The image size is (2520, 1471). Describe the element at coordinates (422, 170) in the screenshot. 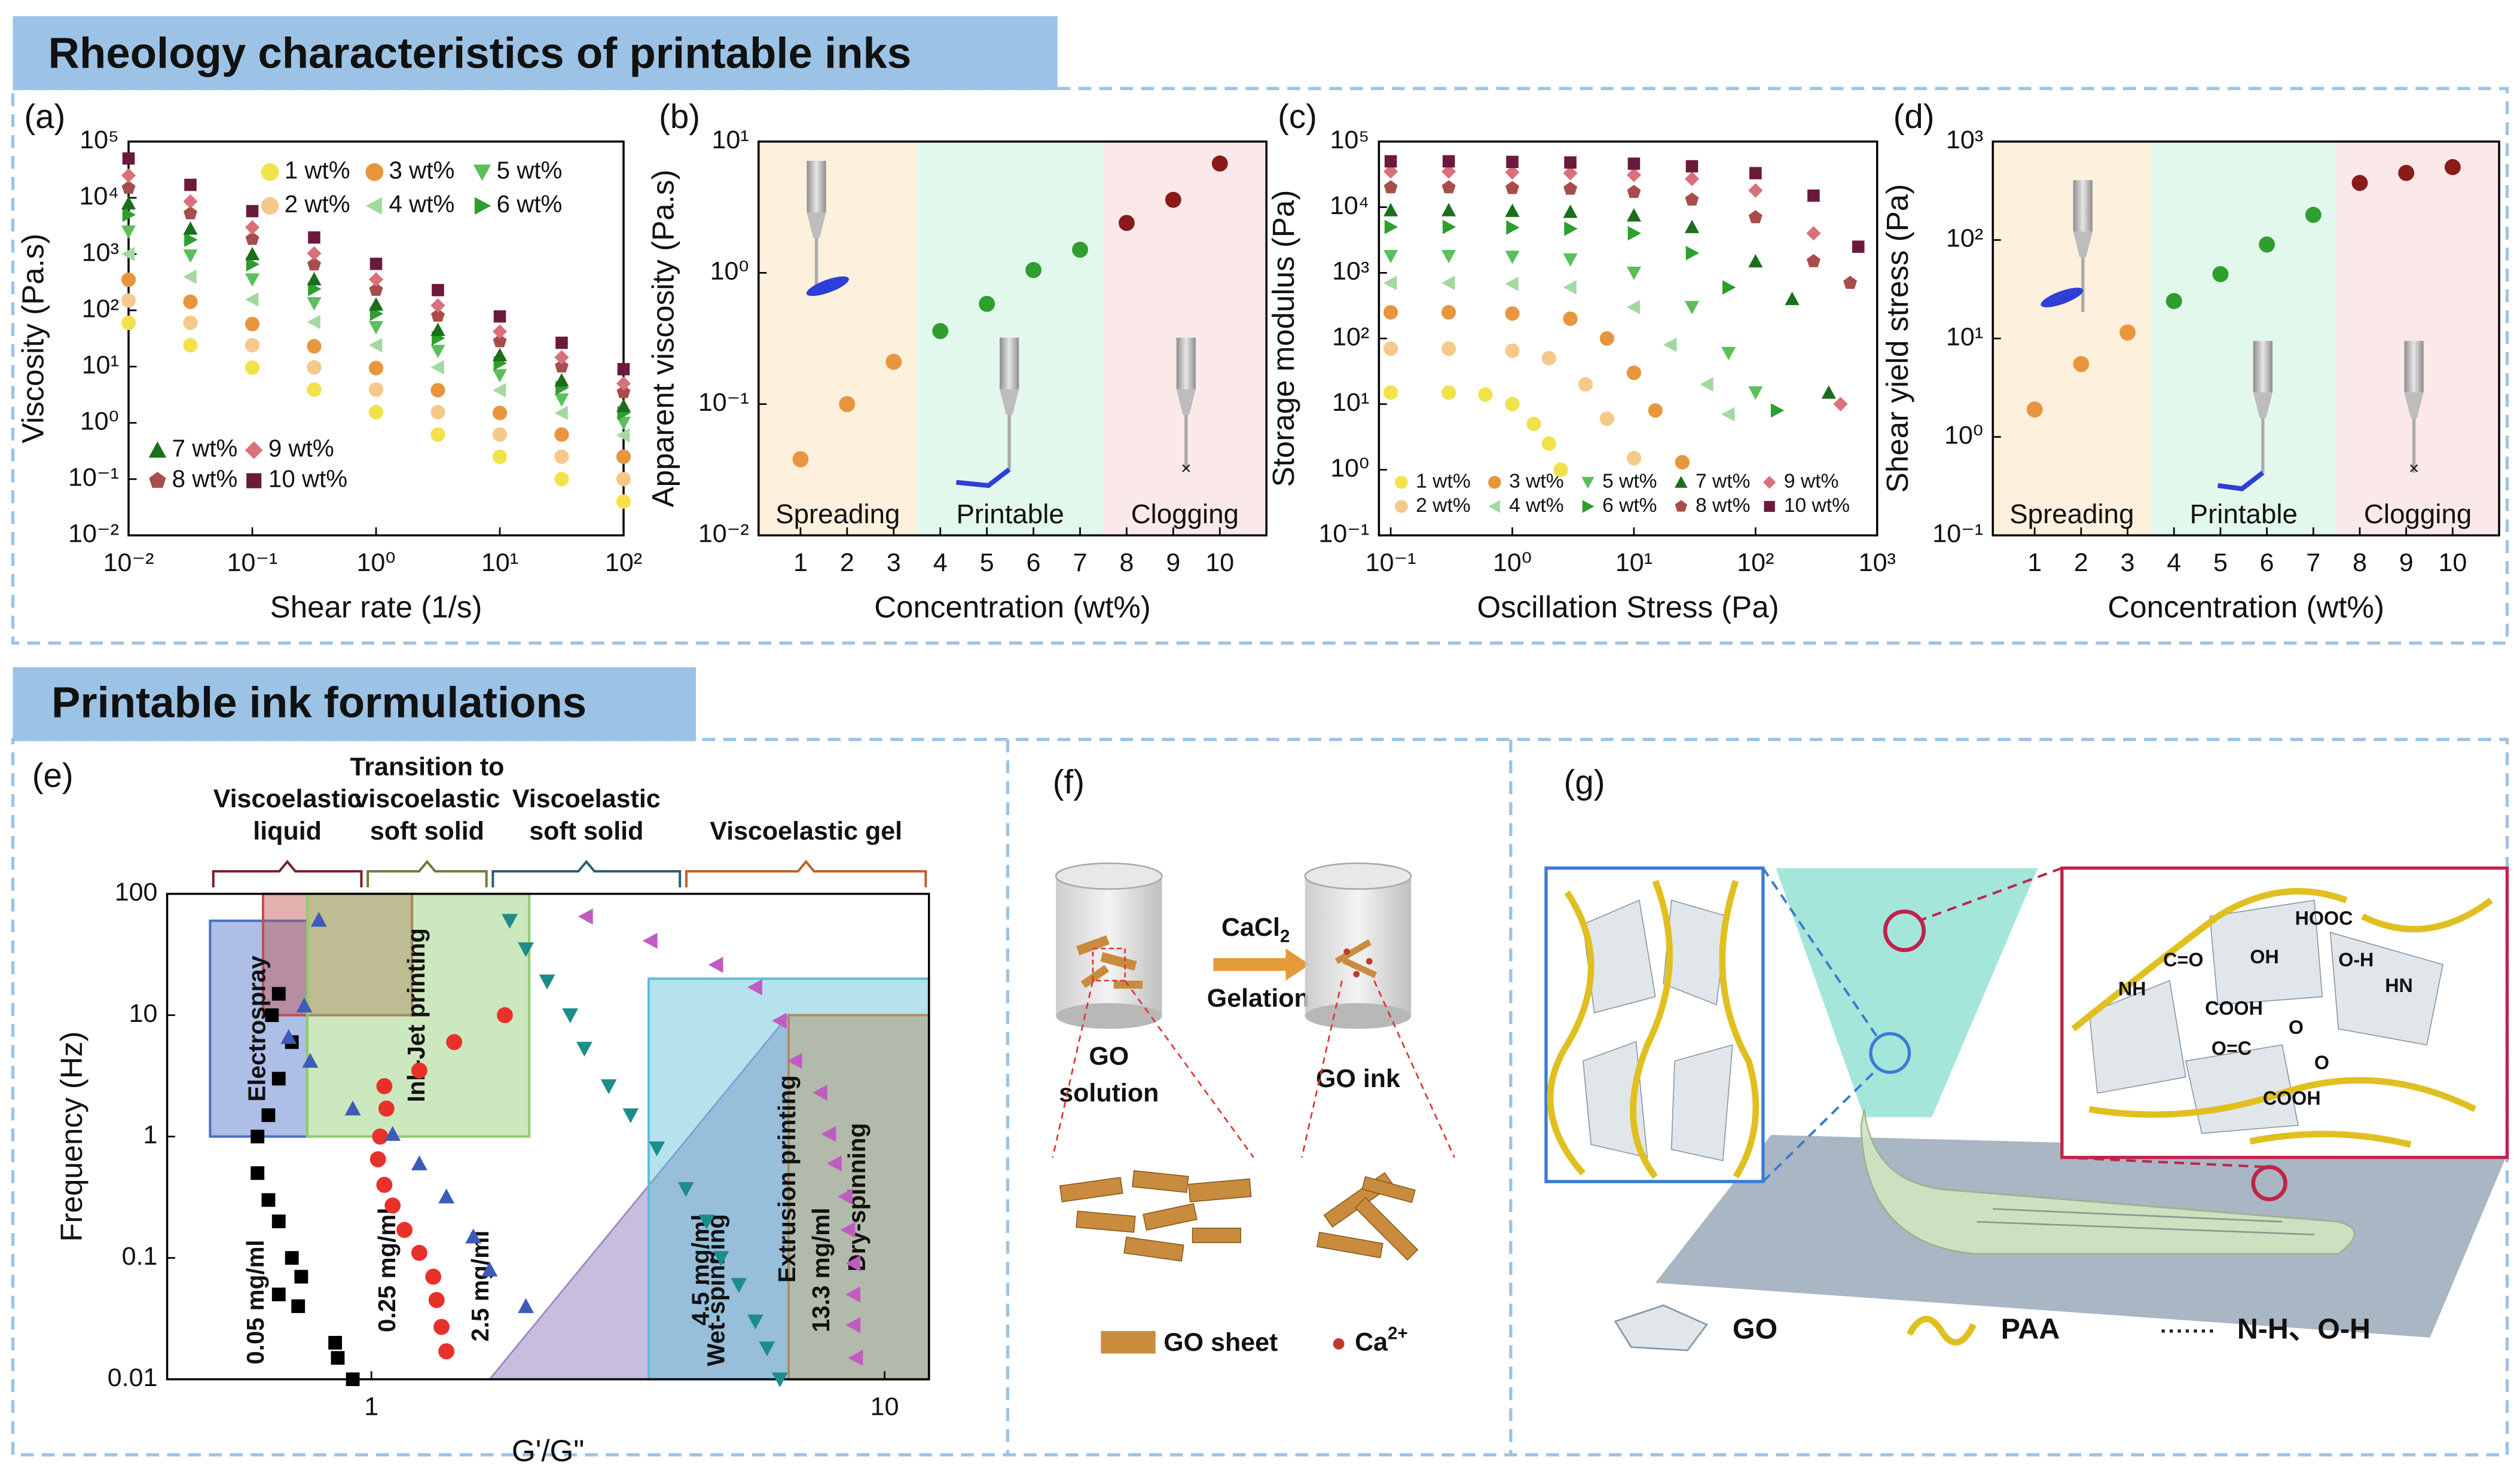

I see `legend-label: 3 wt%` at that location.